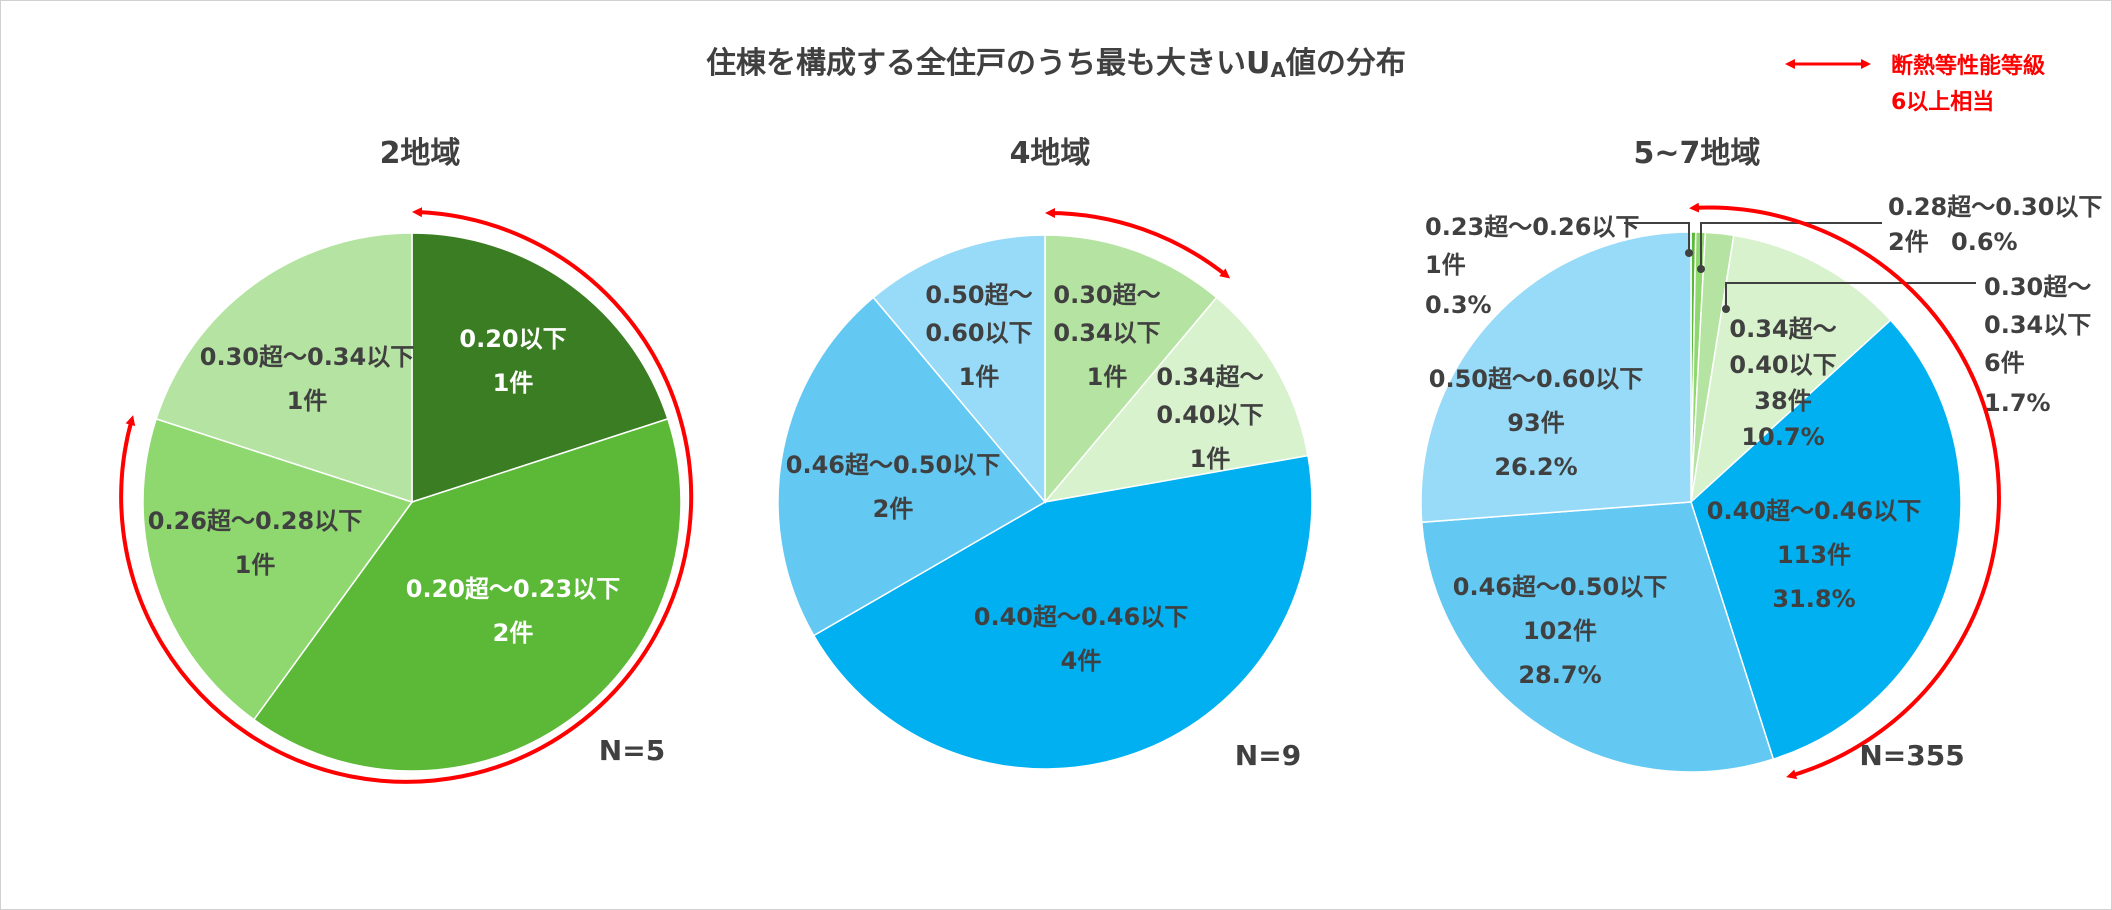 This screenshot has width=2112, height=910. Describe the element at coordinates (255, 521) in the screenshot. I see `slice-label-range: 0.26超〜0.28以下` at that location.